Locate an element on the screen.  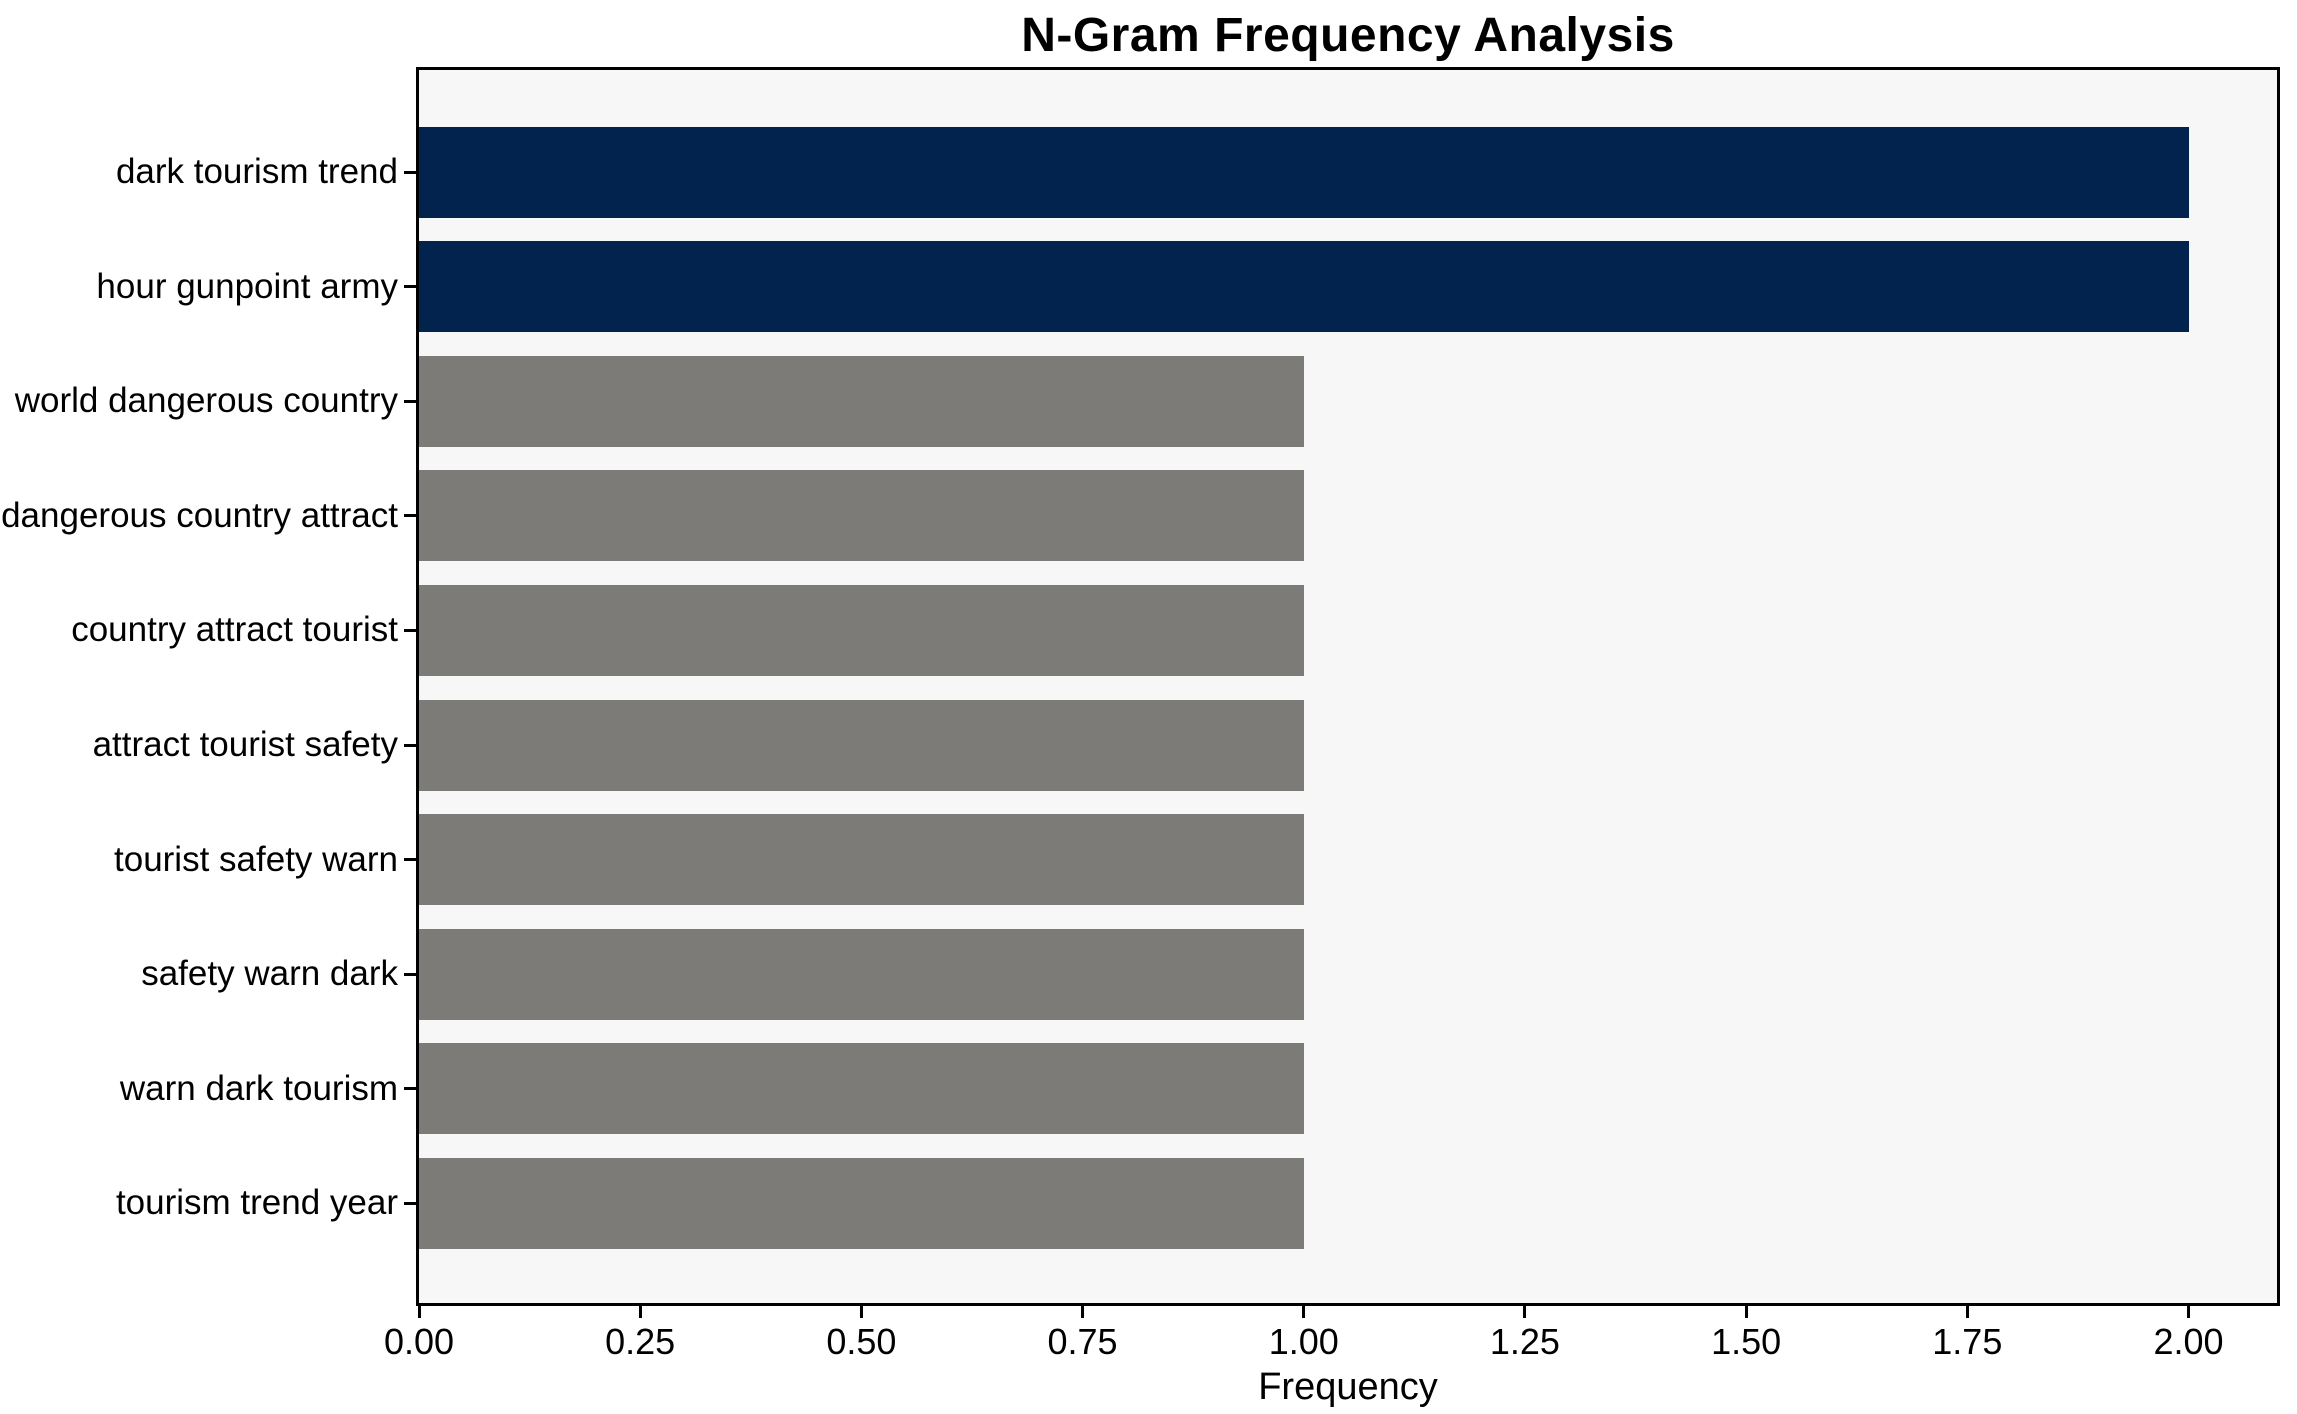
y-tick-label: warn dark tourism is located at coordinates (258, 1088).